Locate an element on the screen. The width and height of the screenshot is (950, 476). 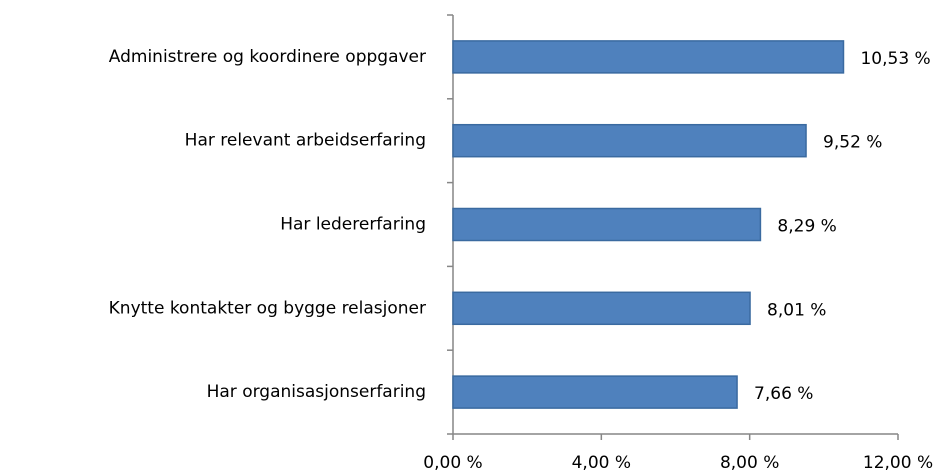
value-label: 8,29 % is located at coordinates (806, 227).